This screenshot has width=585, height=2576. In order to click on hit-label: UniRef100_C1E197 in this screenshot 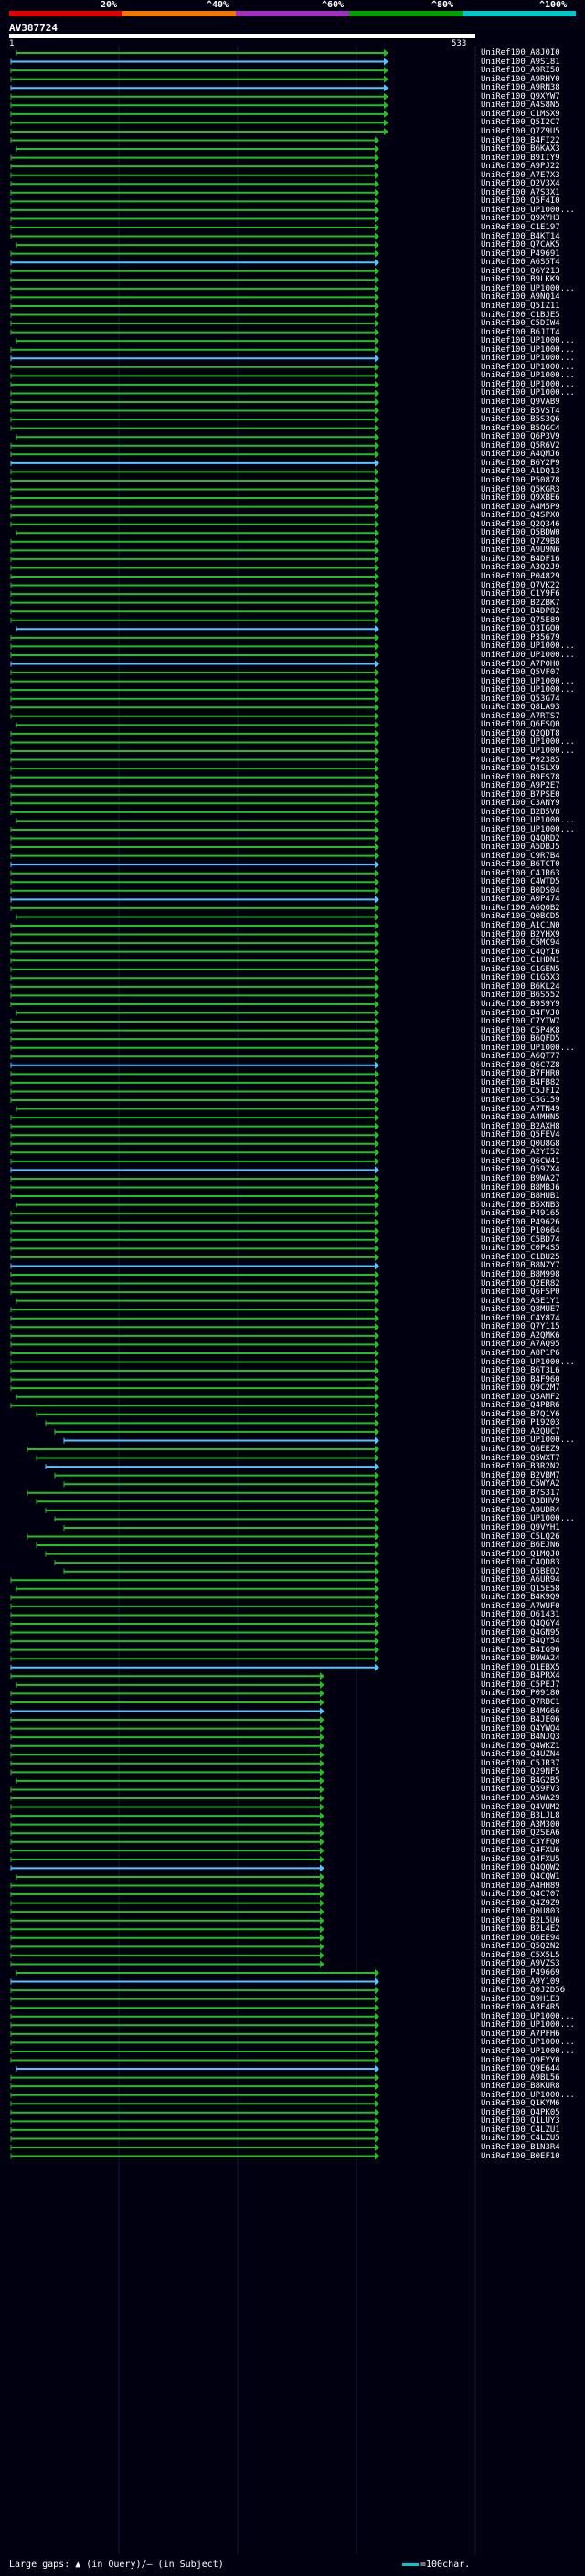, I will do `click(520, 227)`.